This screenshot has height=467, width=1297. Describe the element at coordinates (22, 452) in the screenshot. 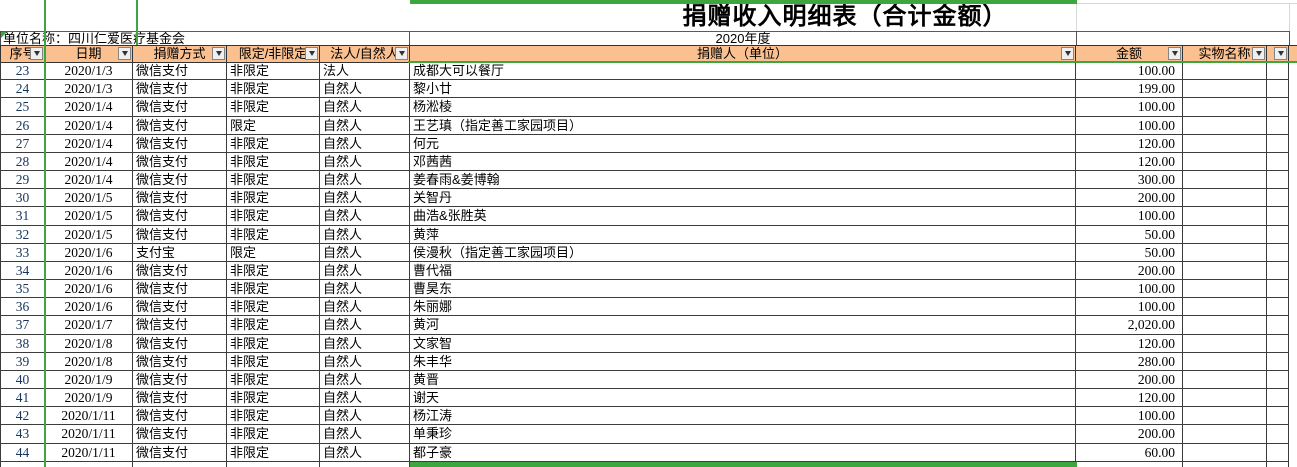

I see `cell-seq: 44` at that location.